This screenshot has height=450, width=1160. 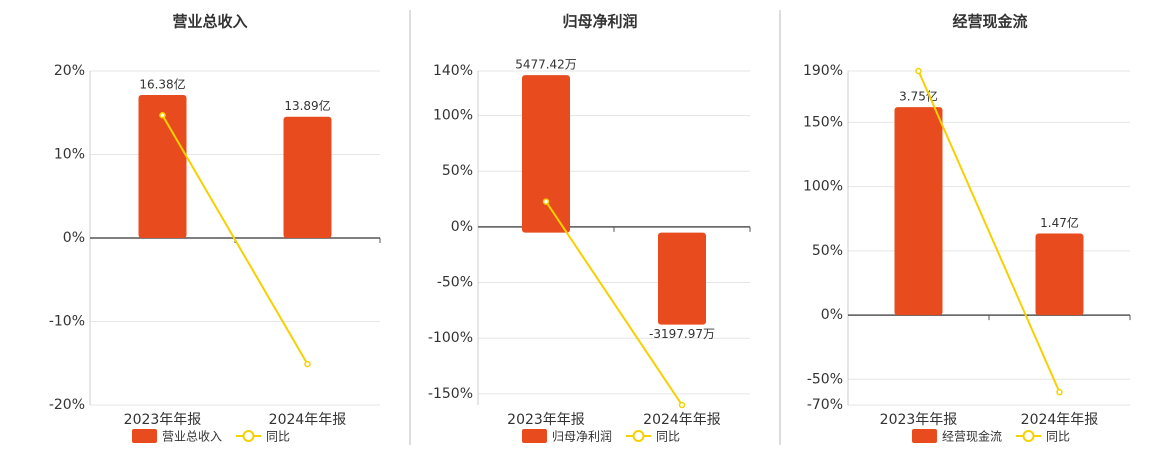 What do you see at coordinates (67, 405) in the screenshot?
I see `y-tick-label: -20%` at bounding box center [67, 405].